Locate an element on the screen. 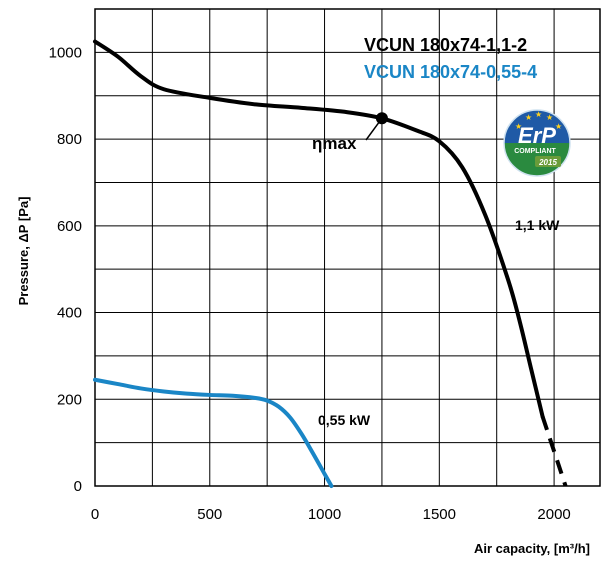 The image size is (603, 567). erp-badge-year: 2015 is located at coordinates (547, 162).